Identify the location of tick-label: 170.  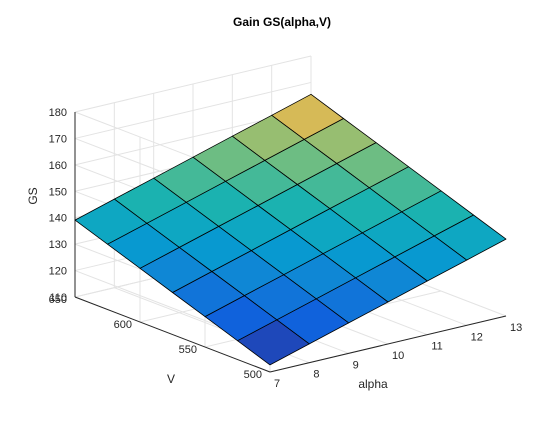
(58, 139).